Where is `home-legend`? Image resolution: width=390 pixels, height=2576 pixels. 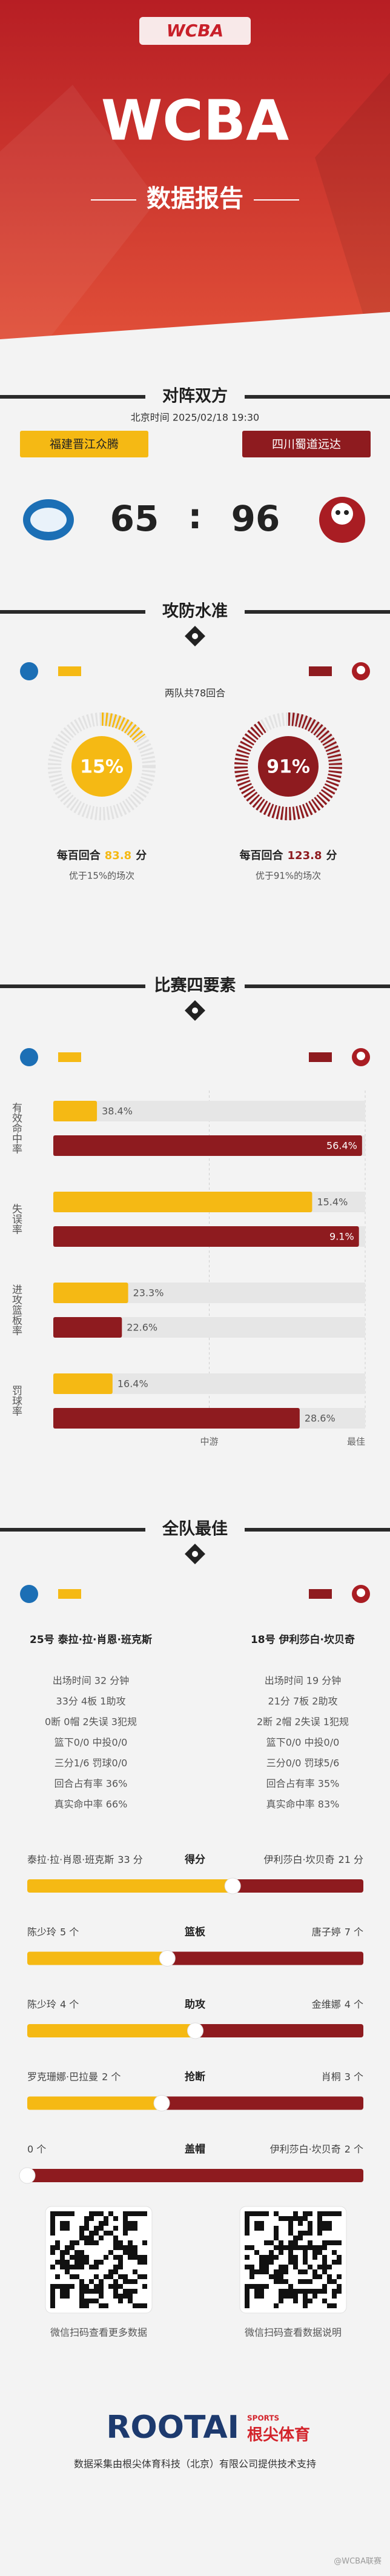 home-legend is located at coordinates (69, 671).